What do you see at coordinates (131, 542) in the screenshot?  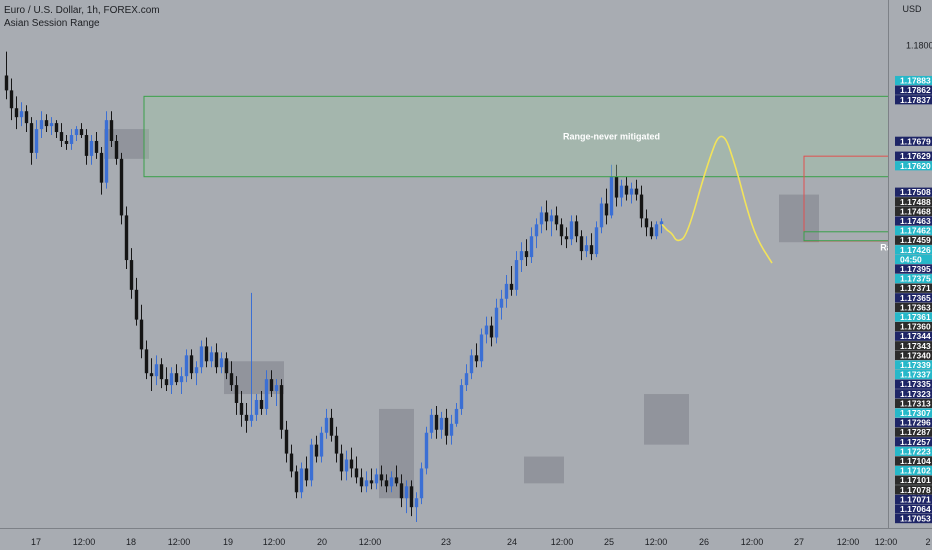 I see `time-axis-label-2: 18` at bounding box center [131, 542].